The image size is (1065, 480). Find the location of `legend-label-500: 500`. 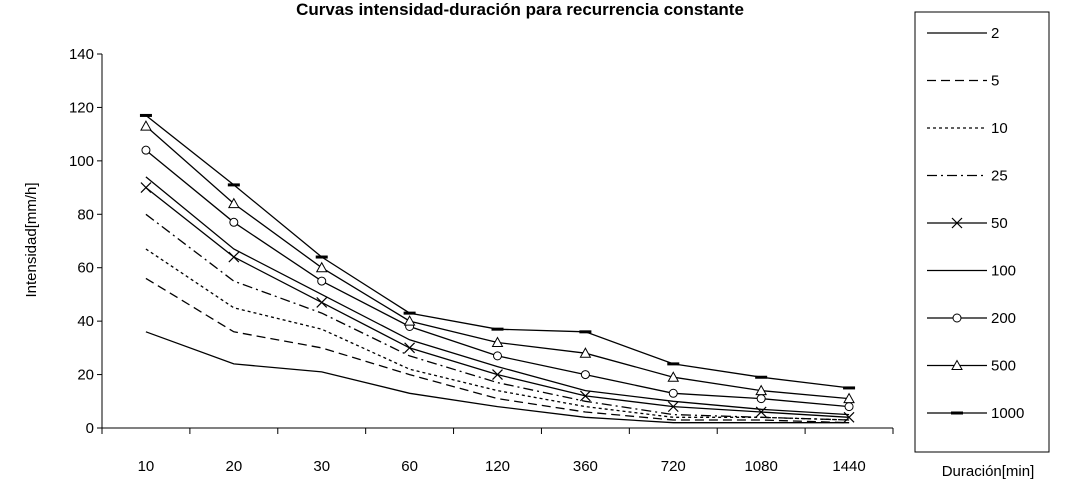

legend-label-500: 500 is located at coordinates (1003, 366).